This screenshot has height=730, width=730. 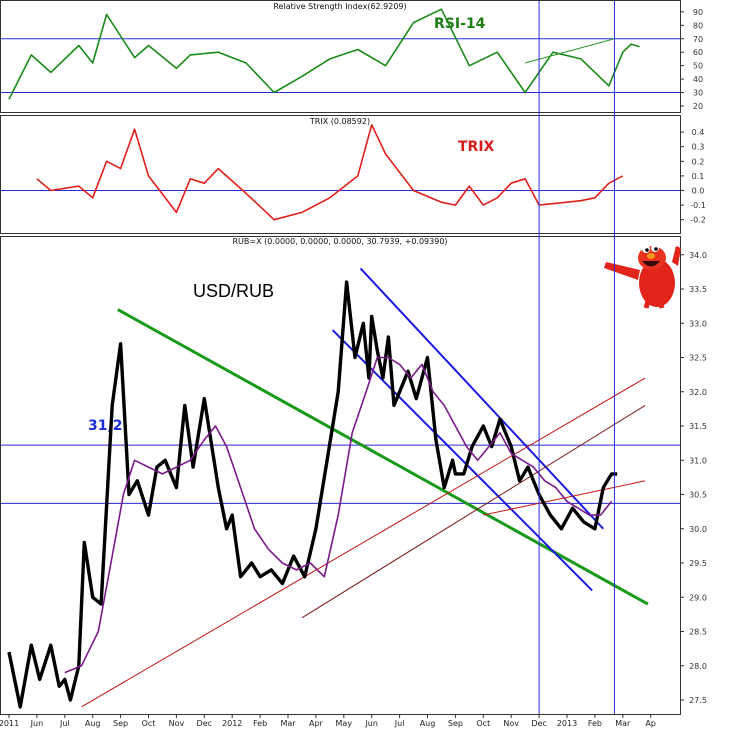 I want to click on rsi-ytick-label: 30, so click(x=698, y=93).